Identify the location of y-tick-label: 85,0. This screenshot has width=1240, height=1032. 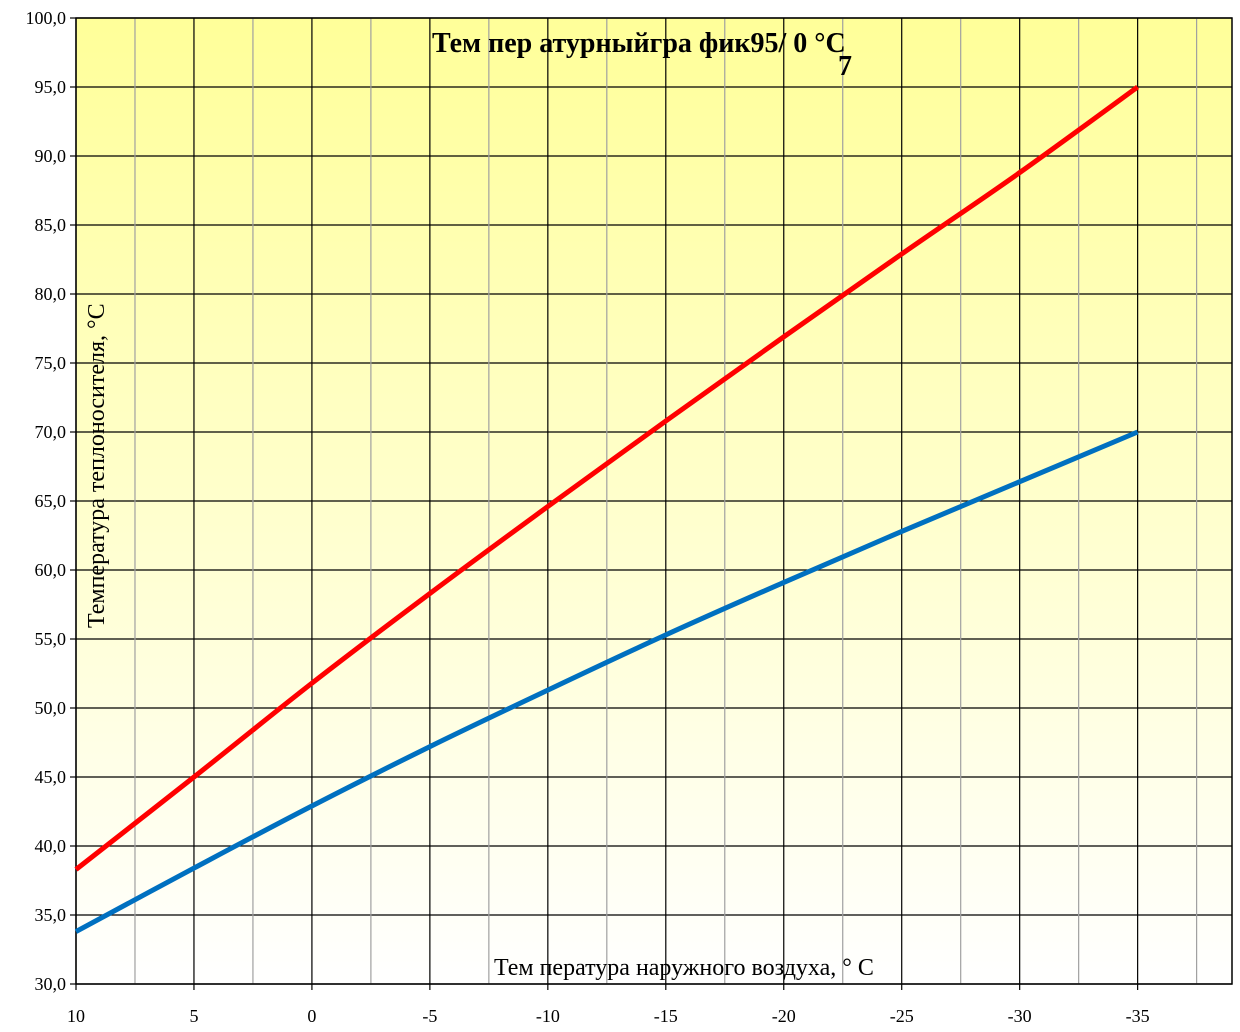
(51, 225).